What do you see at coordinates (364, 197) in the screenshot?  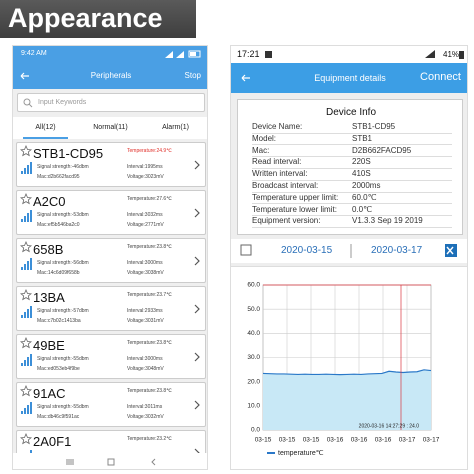 I see `info-value: 60.0℃` at bounding box center [364, 197].